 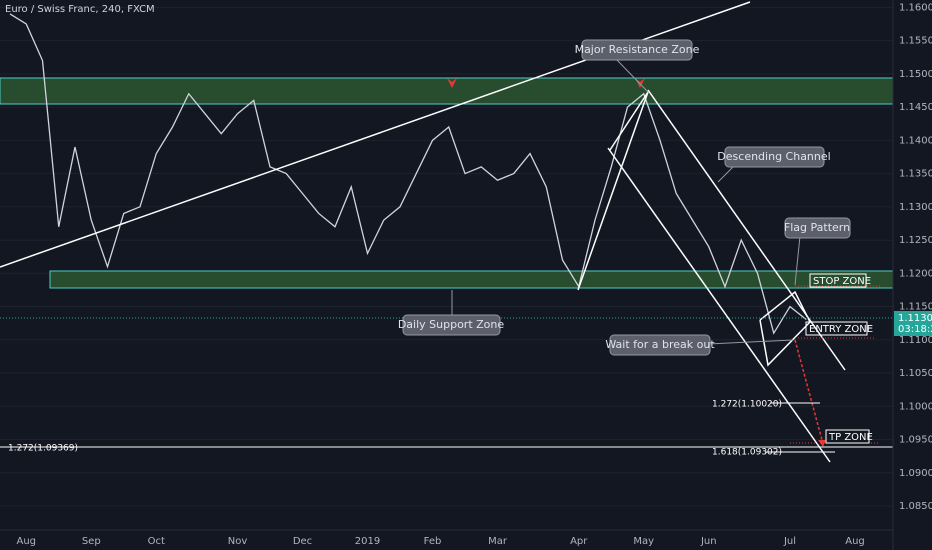 I want to click on y-tick-label: 1.16000, so click(x=915, y=7).